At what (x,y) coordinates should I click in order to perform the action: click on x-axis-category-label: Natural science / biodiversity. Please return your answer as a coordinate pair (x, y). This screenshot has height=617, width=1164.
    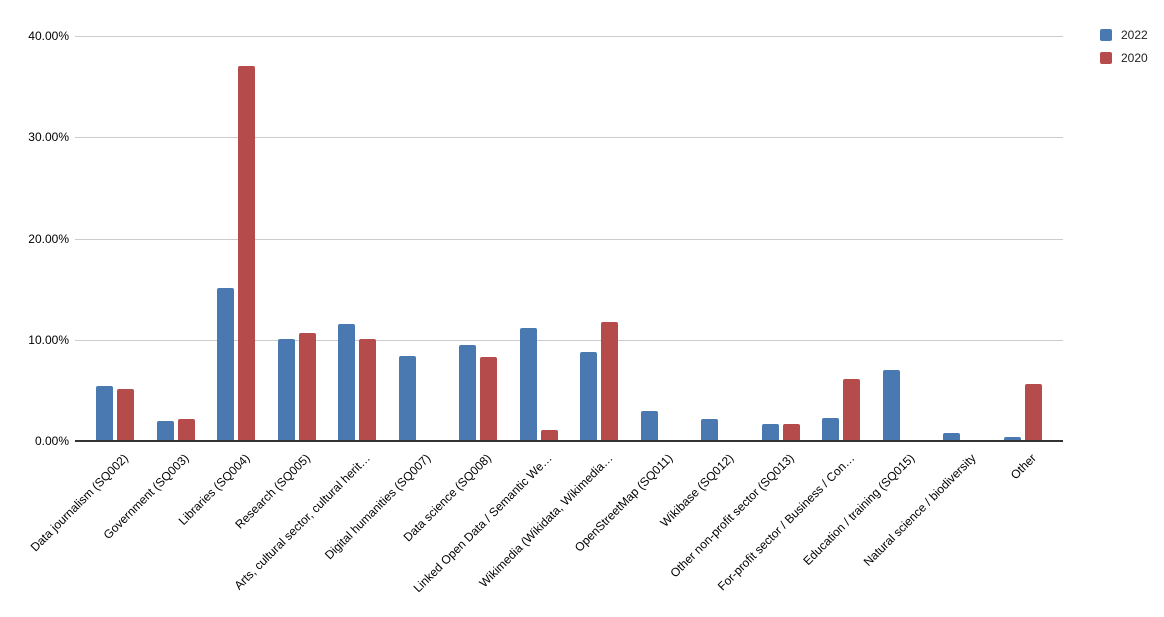
    Looking at the image, I should click on (919, 510).